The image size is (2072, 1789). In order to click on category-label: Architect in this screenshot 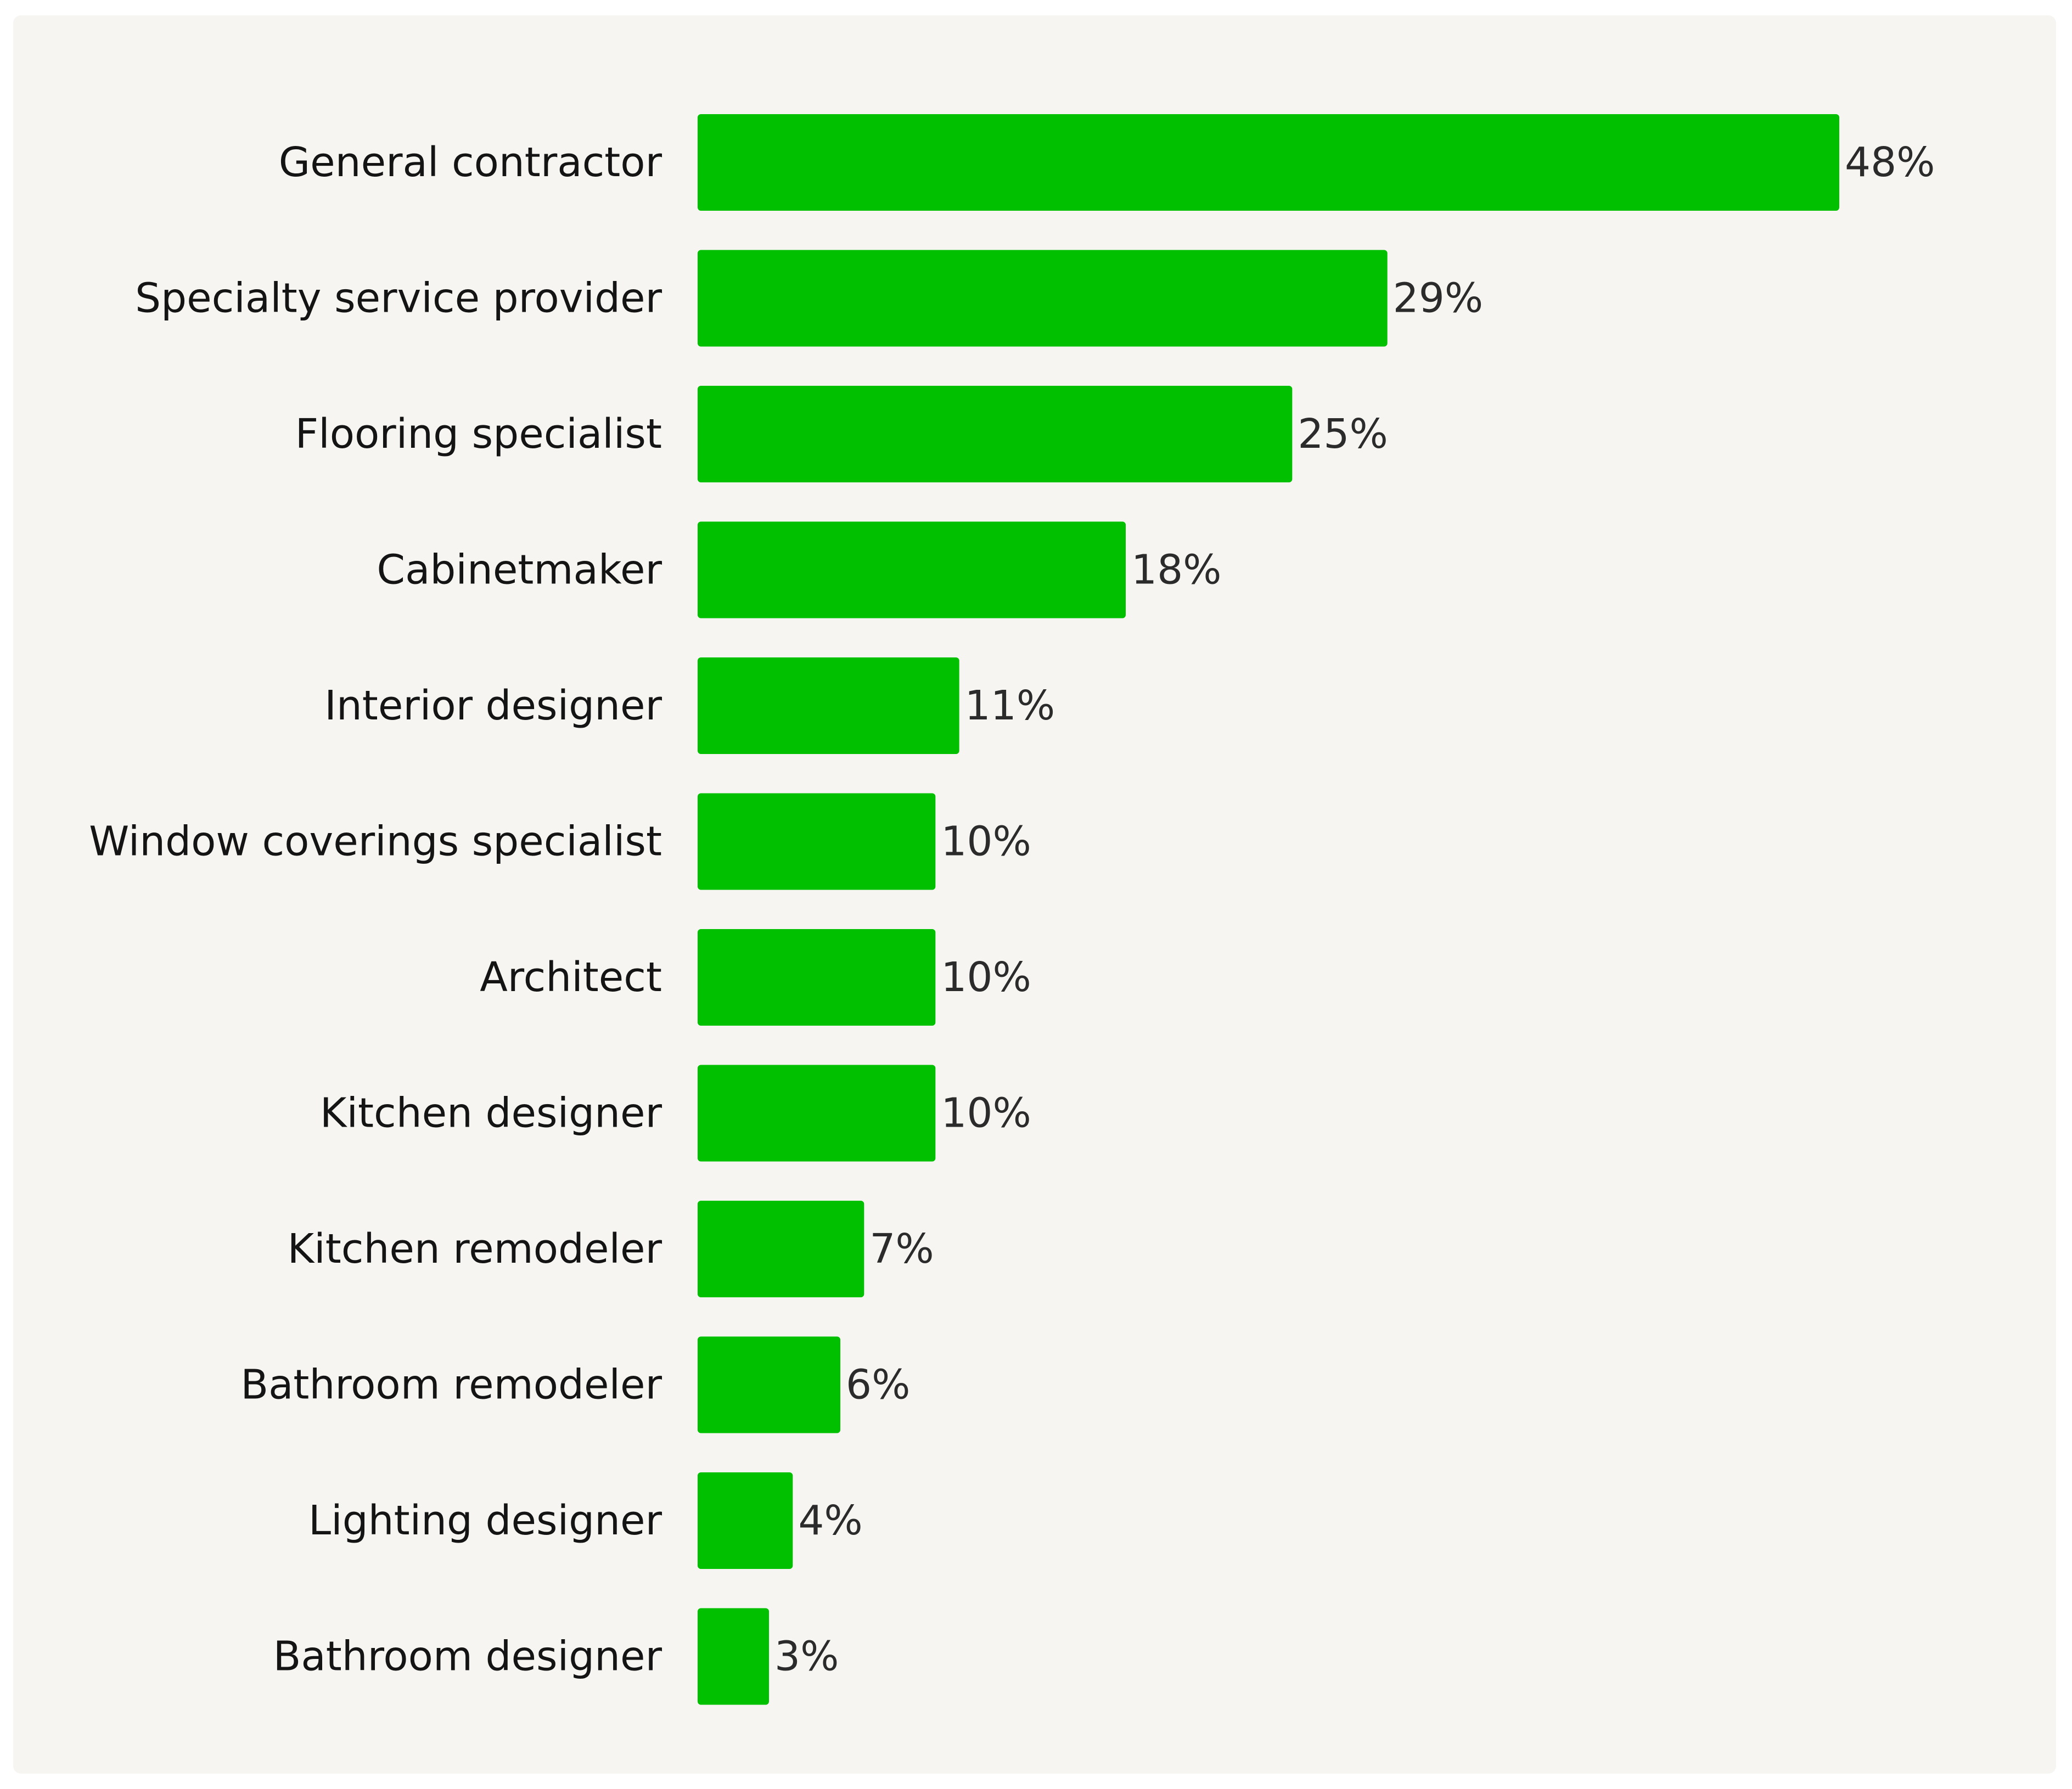, I will do `click(571, 977)`.